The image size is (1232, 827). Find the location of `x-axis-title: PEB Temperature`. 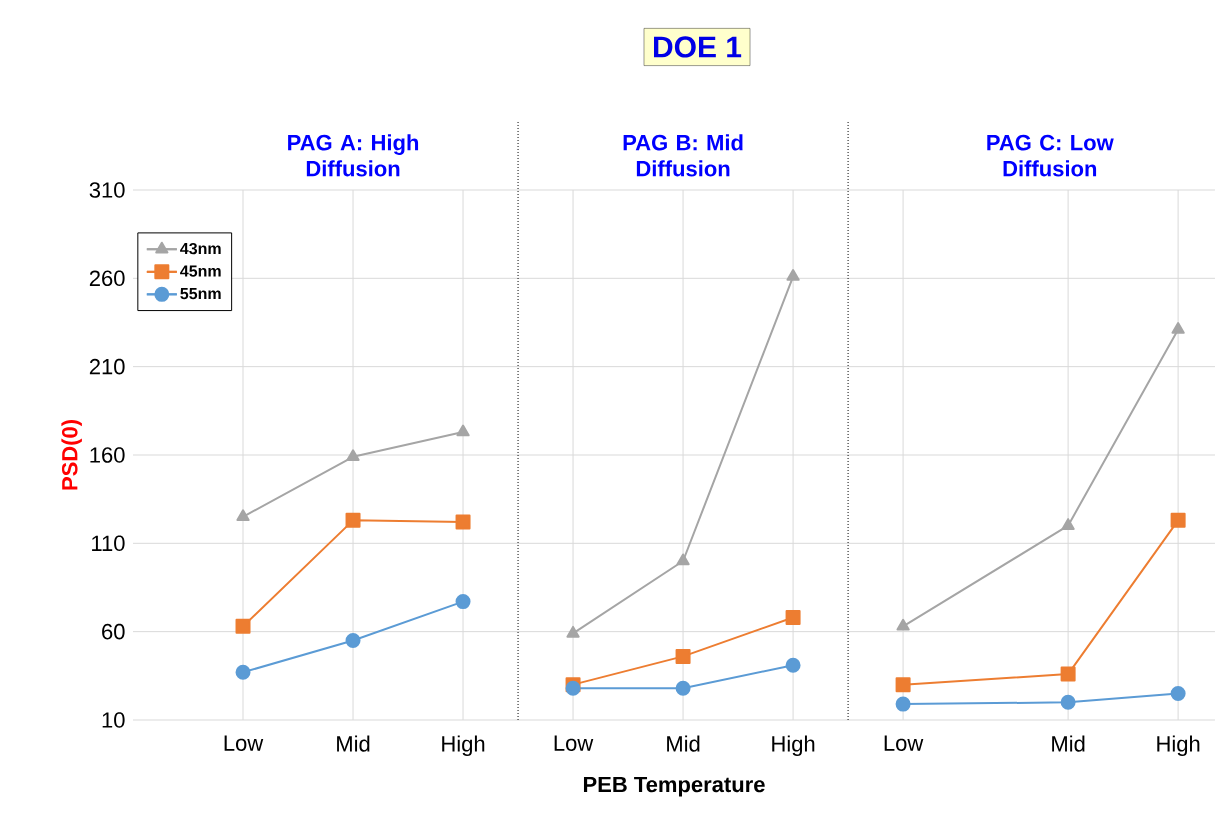

x-axis-title: PEB Temperature is located at coordinates (674, 786).